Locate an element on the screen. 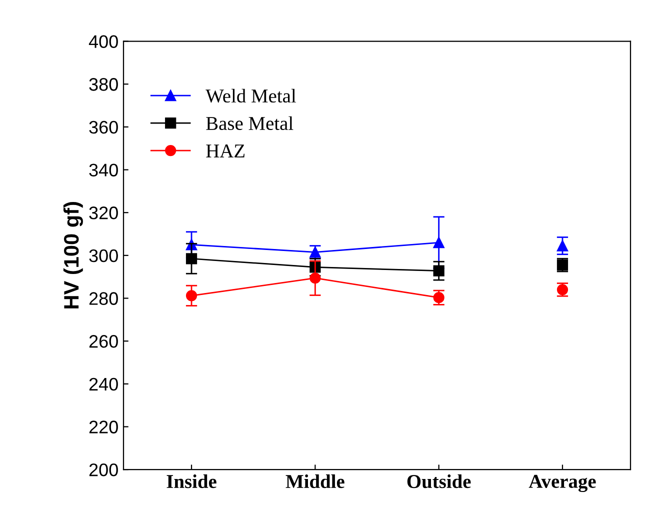  x-tick-label: Outside is located at coordinates (439, 481).